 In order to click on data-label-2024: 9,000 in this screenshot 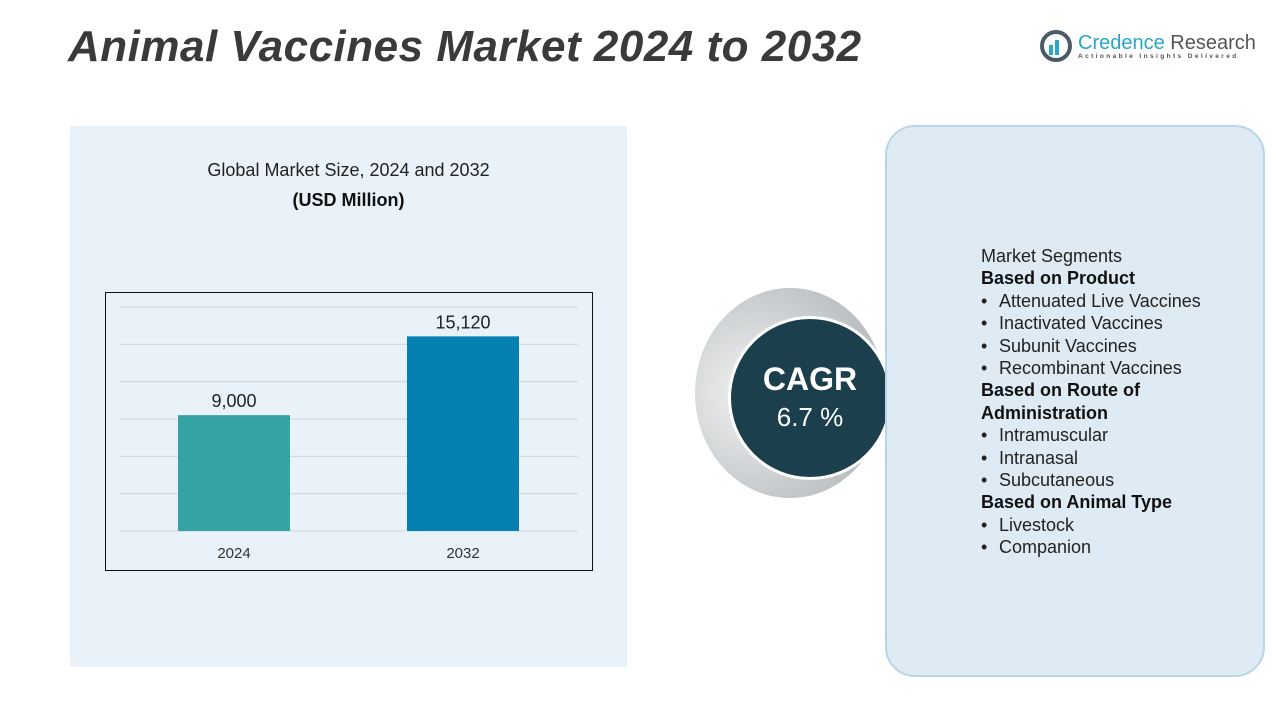, I will do `click(233, 401)`.